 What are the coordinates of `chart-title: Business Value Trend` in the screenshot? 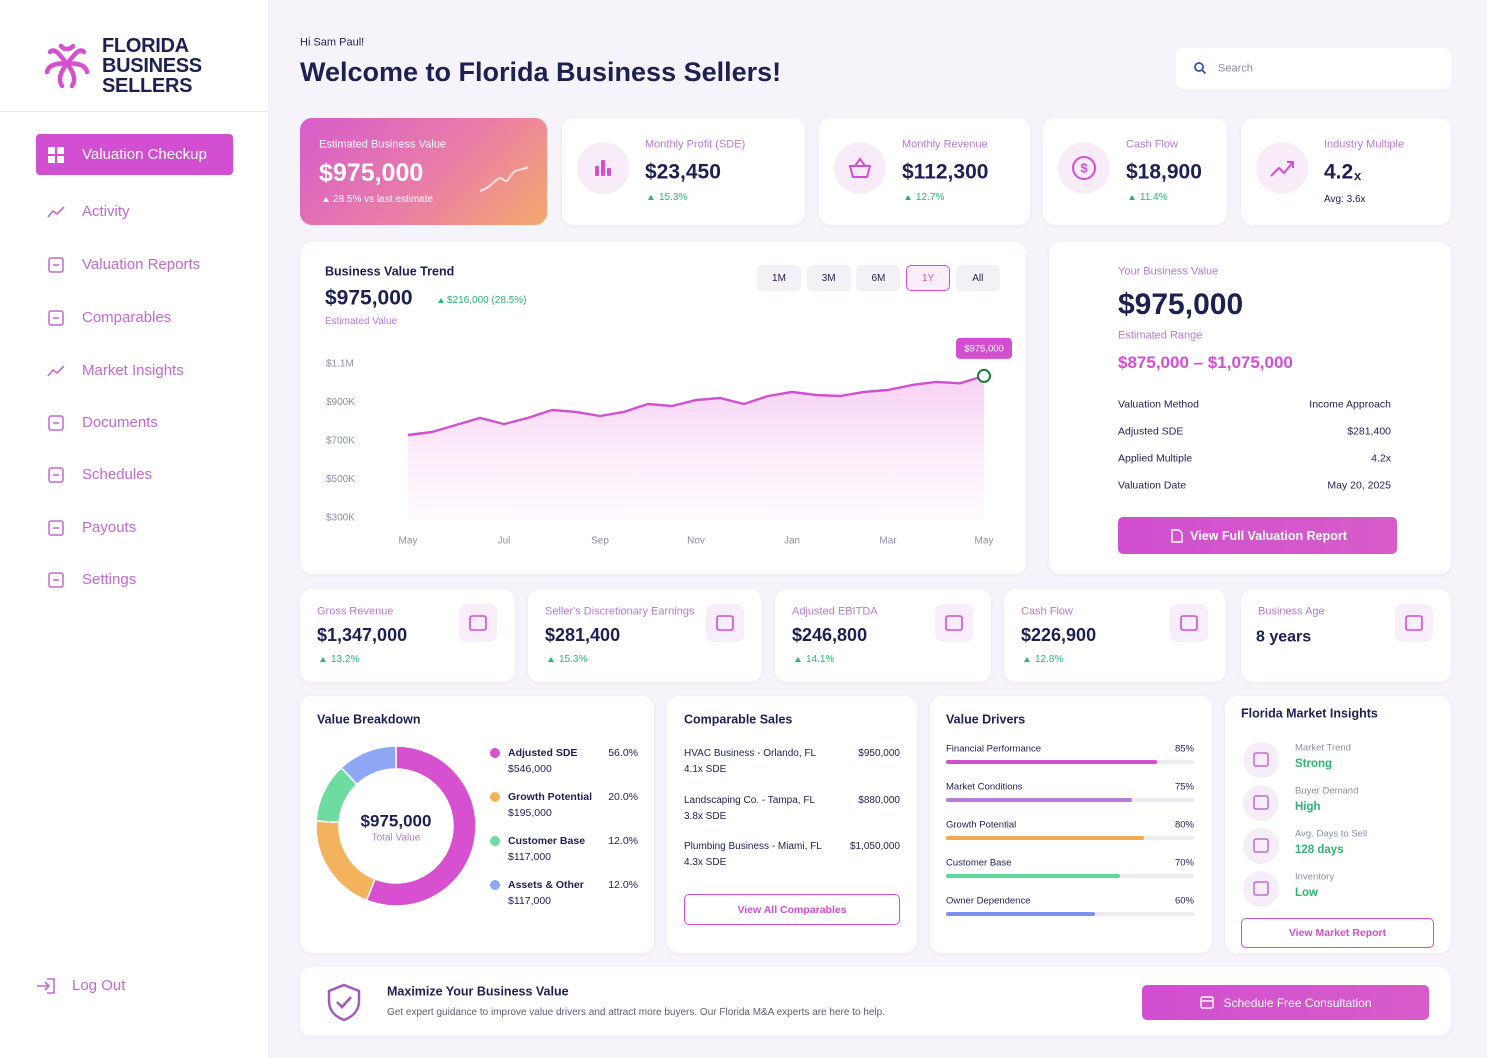 It's located at (390, 271).